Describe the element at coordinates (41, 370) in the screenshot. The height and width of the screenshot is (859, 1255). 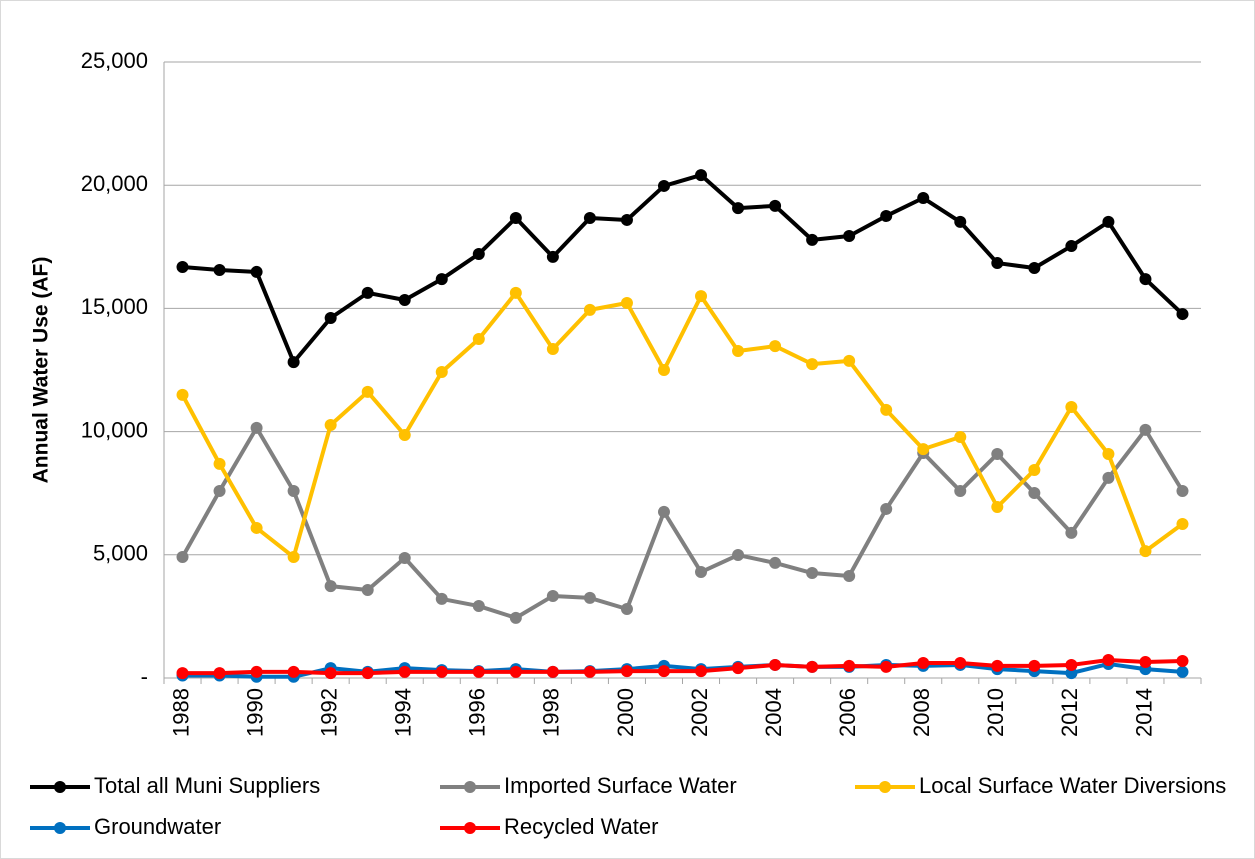
I see `y-axis-label: Annual Water Use (AF)` at that location.